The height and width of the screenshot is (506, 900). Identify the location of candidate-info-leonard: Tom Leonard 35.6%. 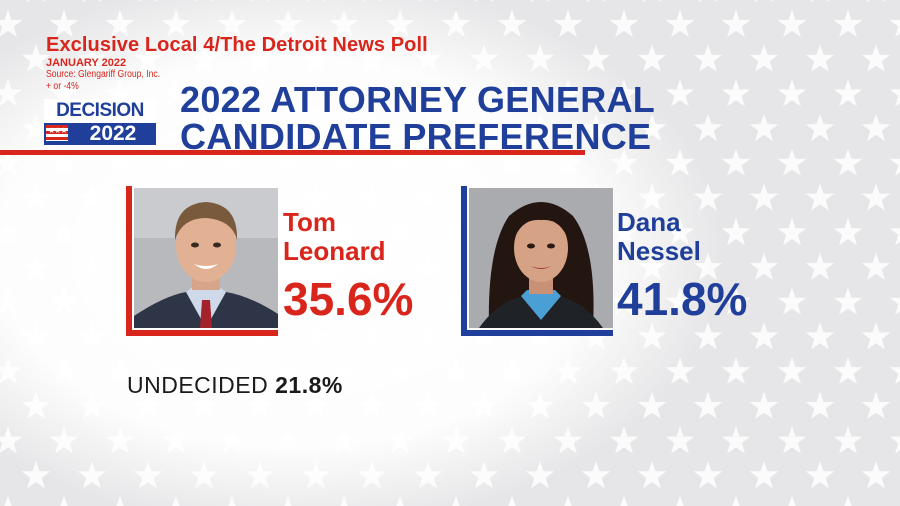
(348, 267).